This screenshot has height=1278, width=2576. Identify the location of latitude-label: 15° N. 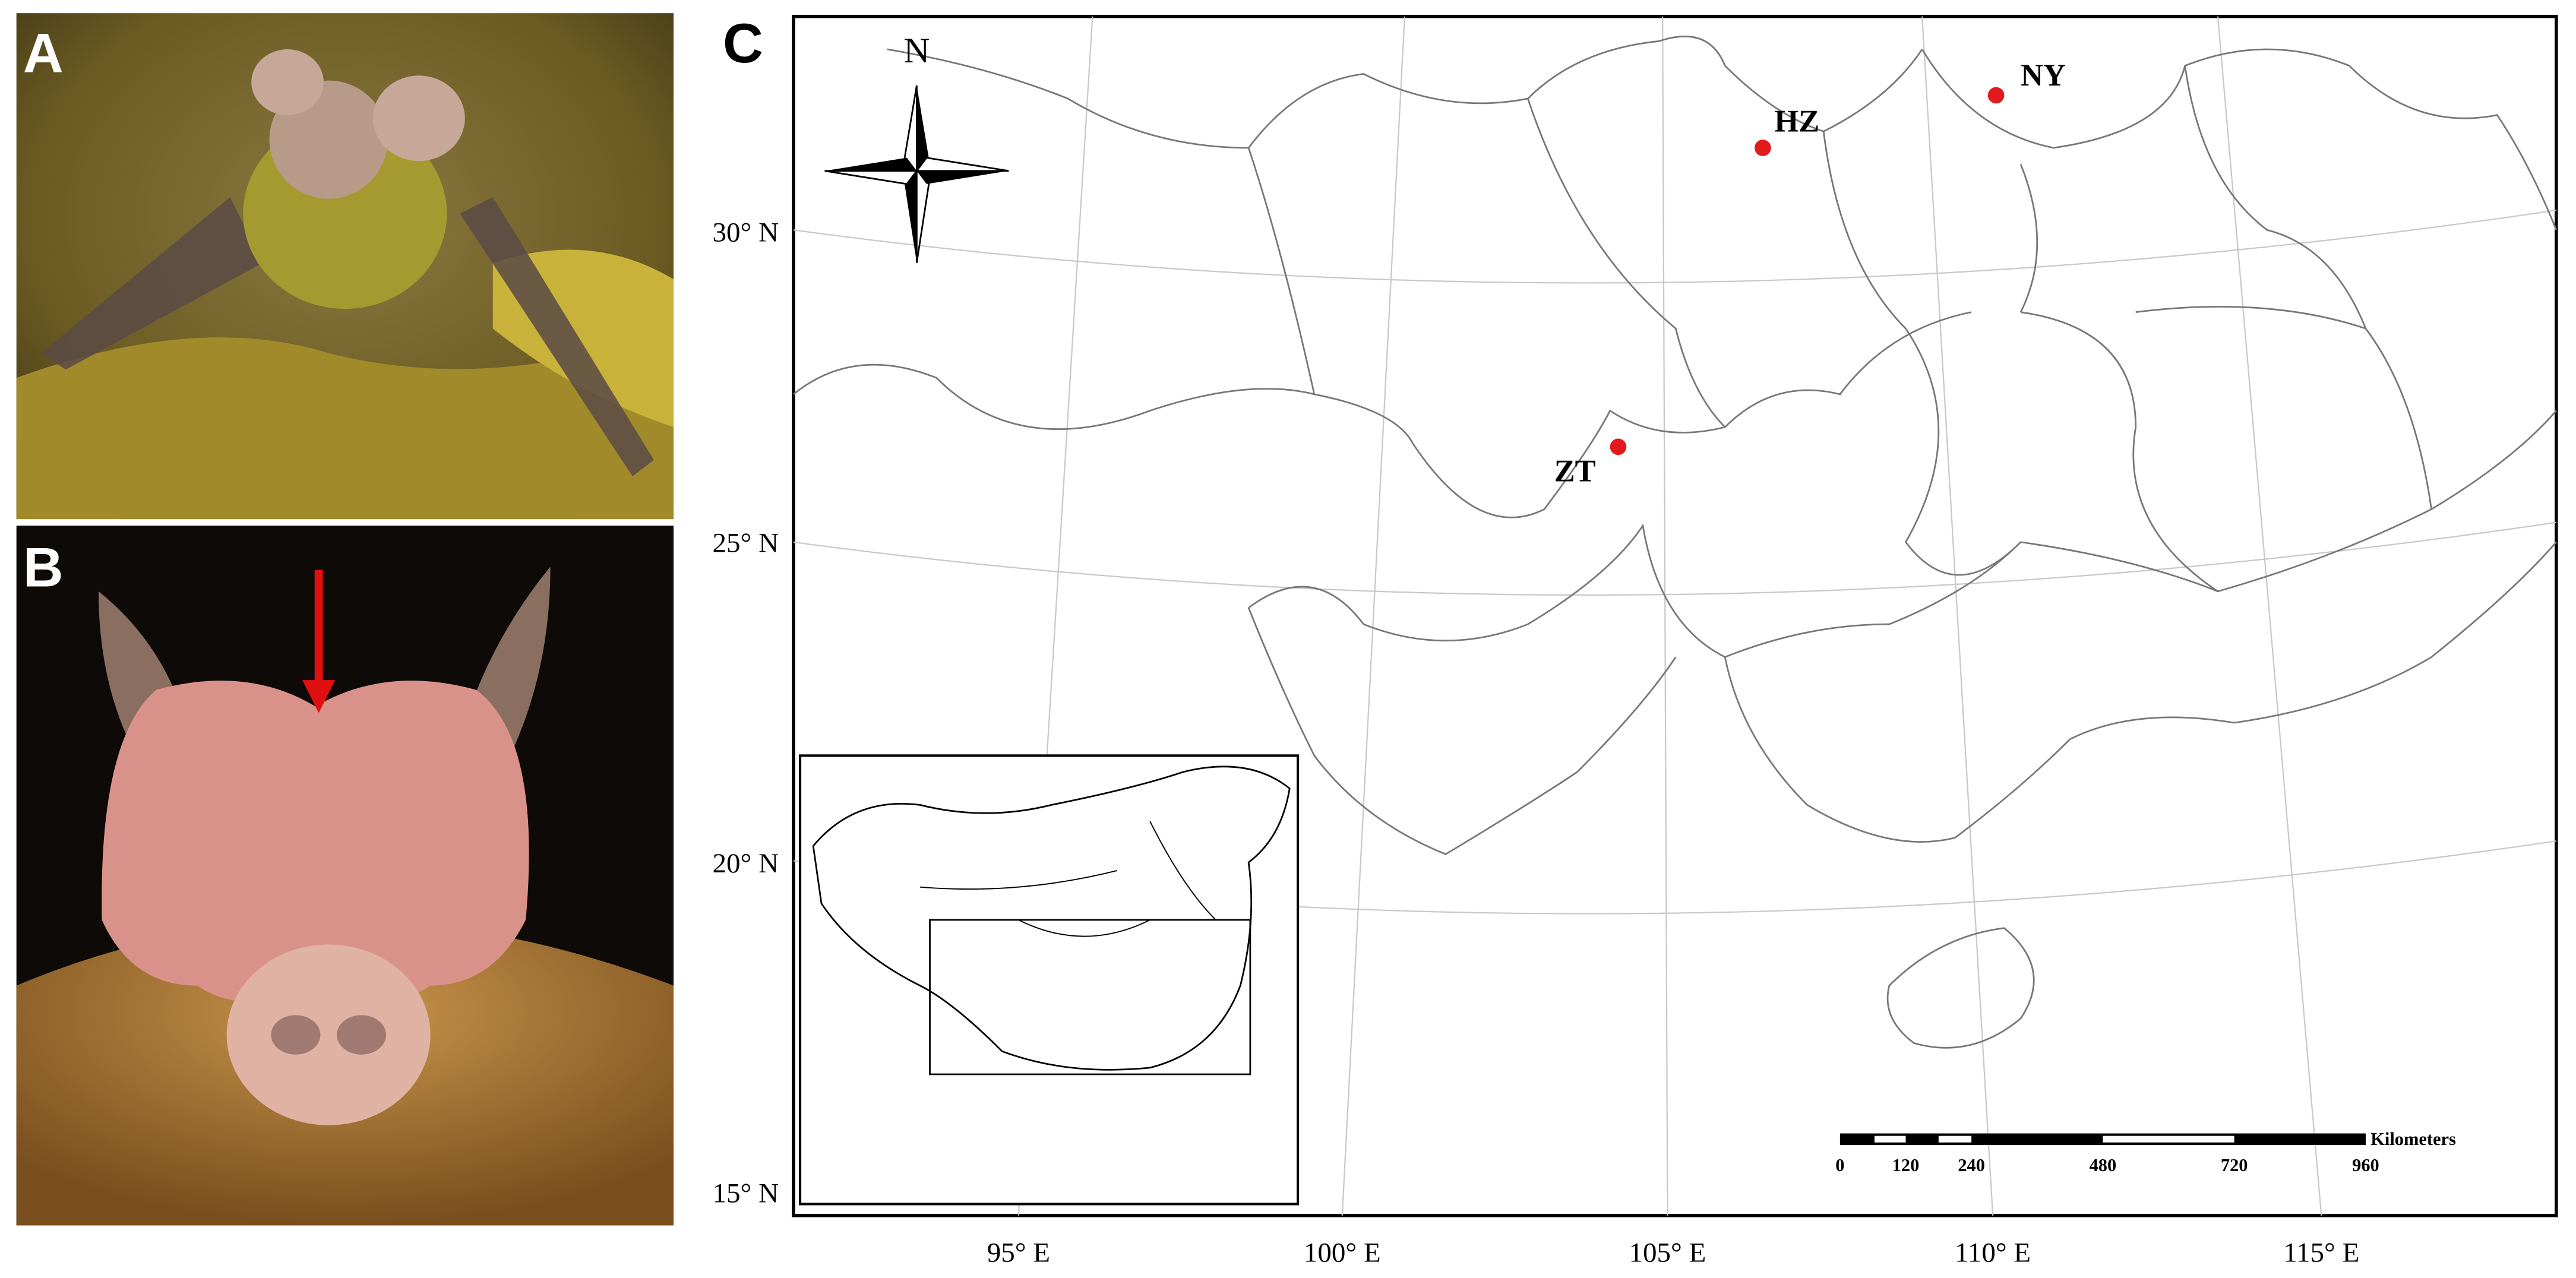
(746, 1194).